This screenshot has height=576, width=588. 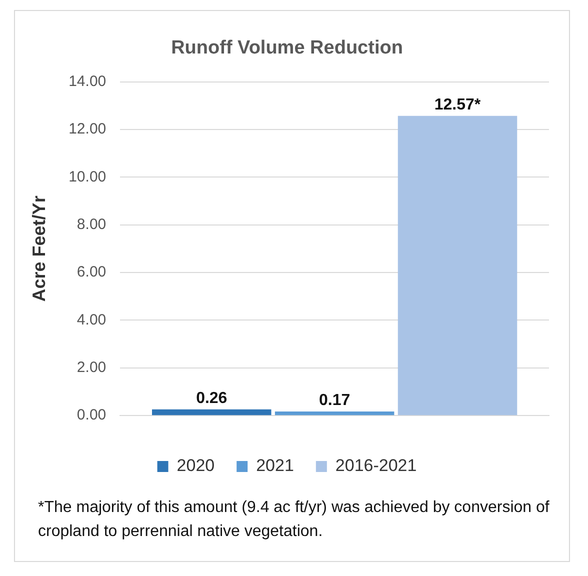 I want to click on y-tick-label: 14.00, so click(x=87, y=81).